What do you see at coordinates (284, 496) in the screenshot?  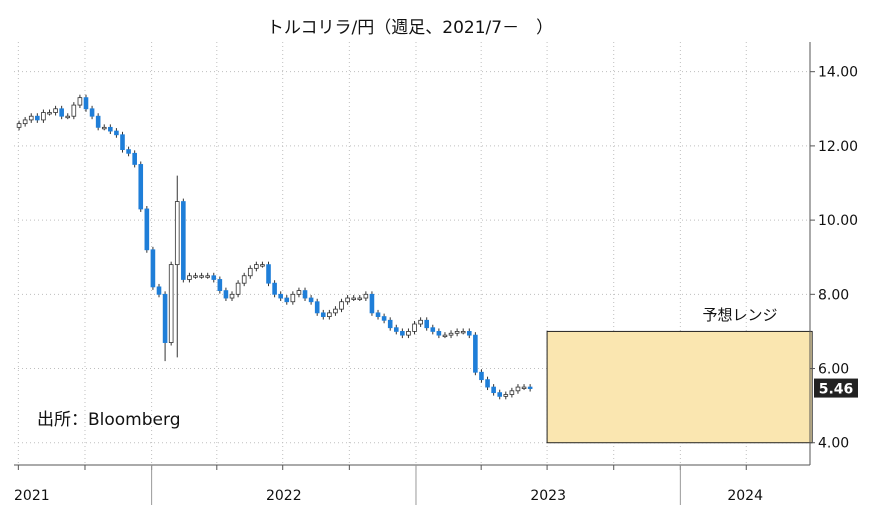 I see `x-tick-label: 2022` at bounding box center [284, 496].